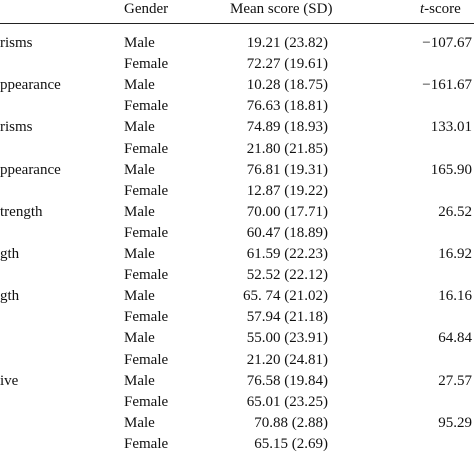 This screenshot has width=474, height=474. Describe the element at coordinates (287, 380) in the screenshot. I see `row-mean-score: 76.58 (19.84)` at that location.